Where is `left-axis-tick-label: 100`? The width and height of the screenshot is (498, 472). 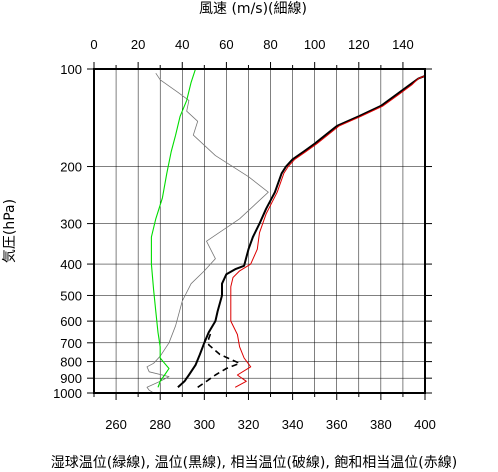
left-axis-tick-label: 100 is located at coordinates (71, 69).